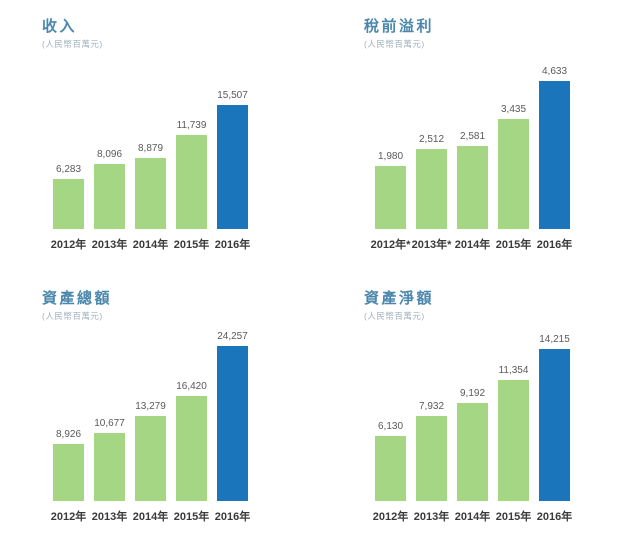  What do you see at coordinates (472, 136) in the screenshot?
I see `bar-value-label: 2,581` at bounding box center [472, 136].